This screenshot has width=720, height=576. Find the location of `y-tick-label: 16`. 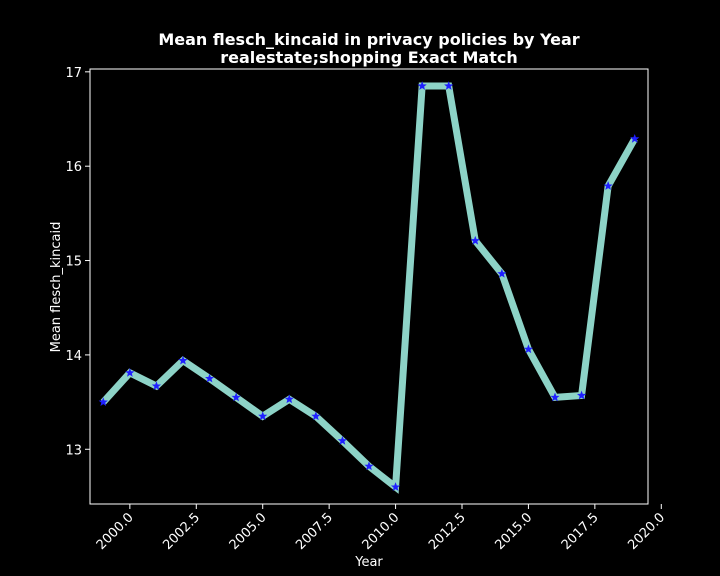

y-tick-label: 16 is located at coordinates (73, 167).